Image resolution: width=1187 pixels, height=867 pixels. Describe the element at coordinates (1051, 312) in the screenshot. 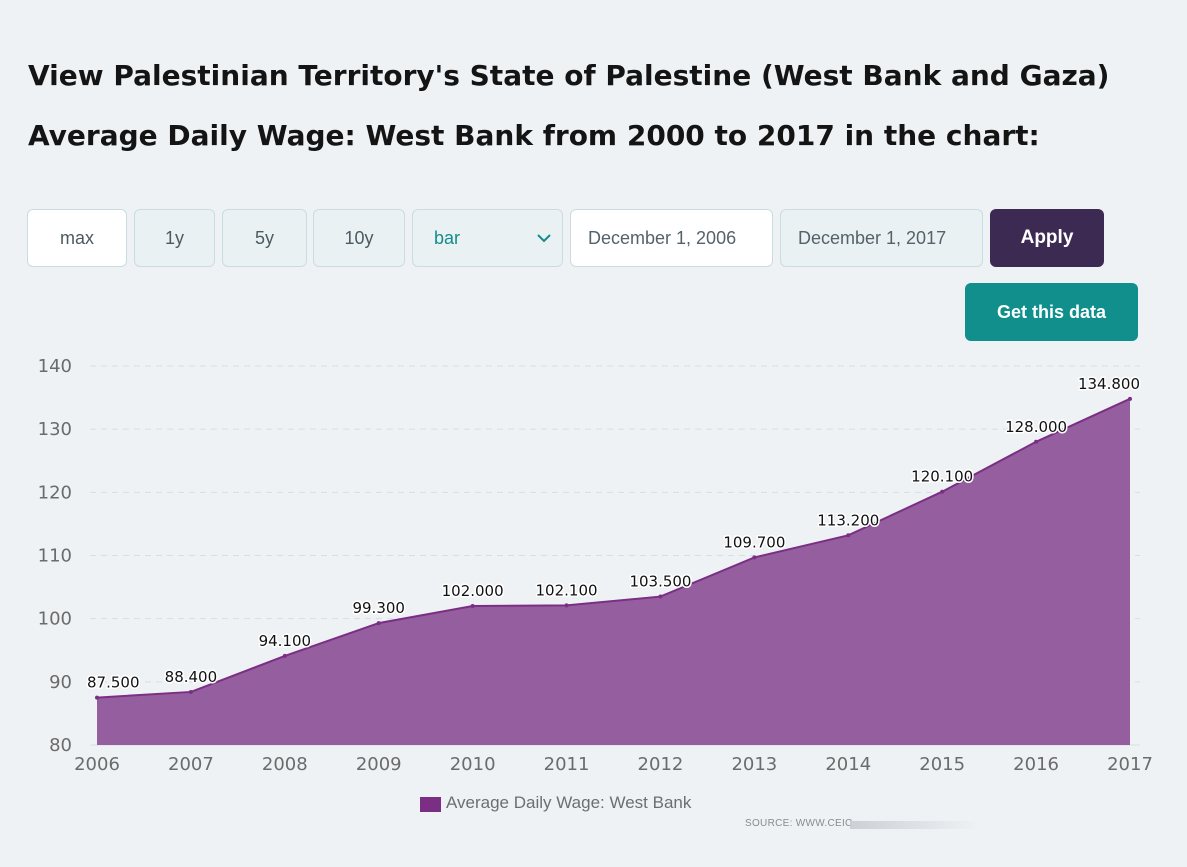

I see `get-data-button: Get this data` at that location.